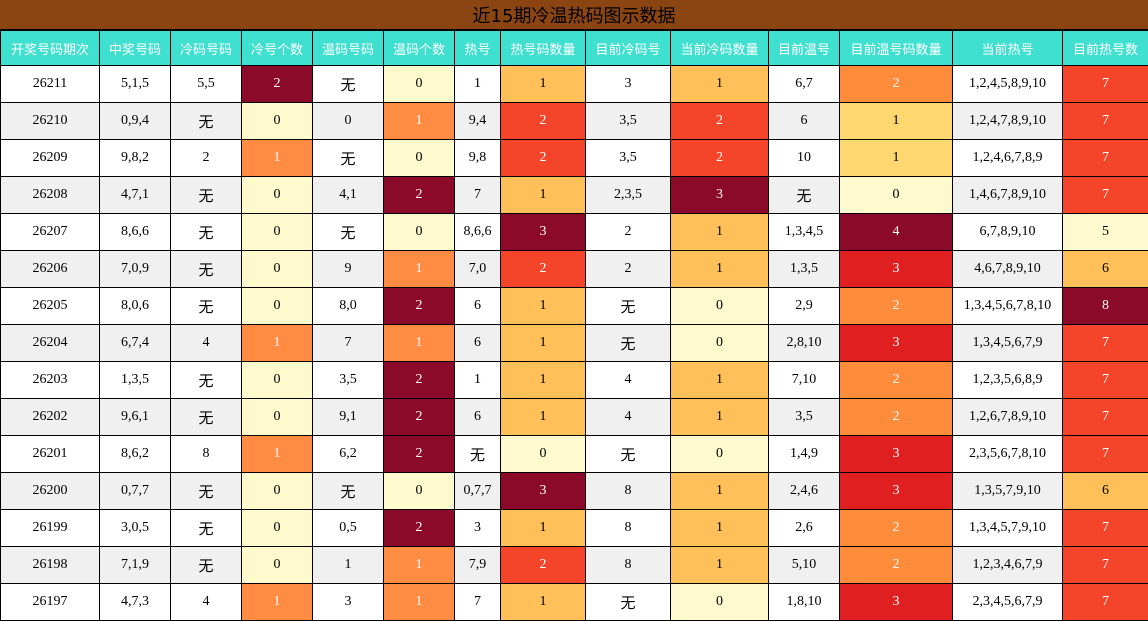 This screenshot has width=1148, height=621. I want to click on table-cell: 26209, so click(50, 158).